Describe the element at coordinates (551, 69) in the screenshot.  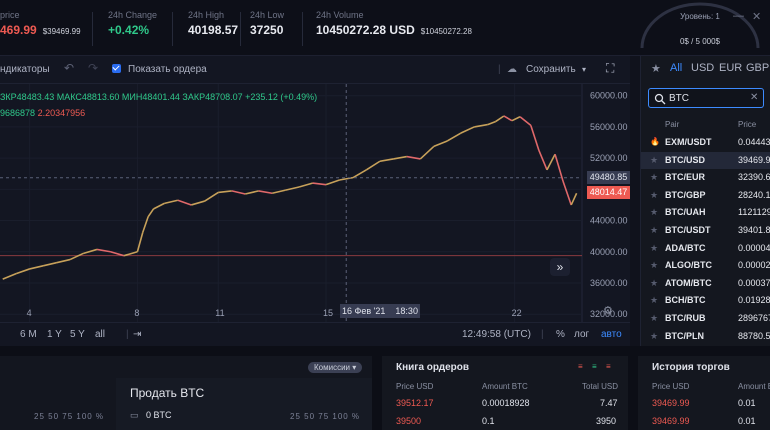
I see `save-layout-button: Сохранить` at that location.